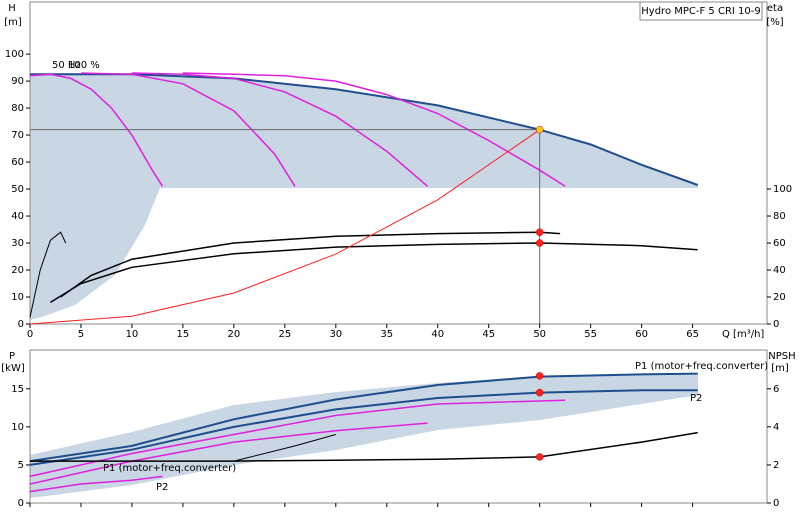 The width and height of the screenshot is (800, 520). I want to click on x-tick-label: 15, so click(183, 334).